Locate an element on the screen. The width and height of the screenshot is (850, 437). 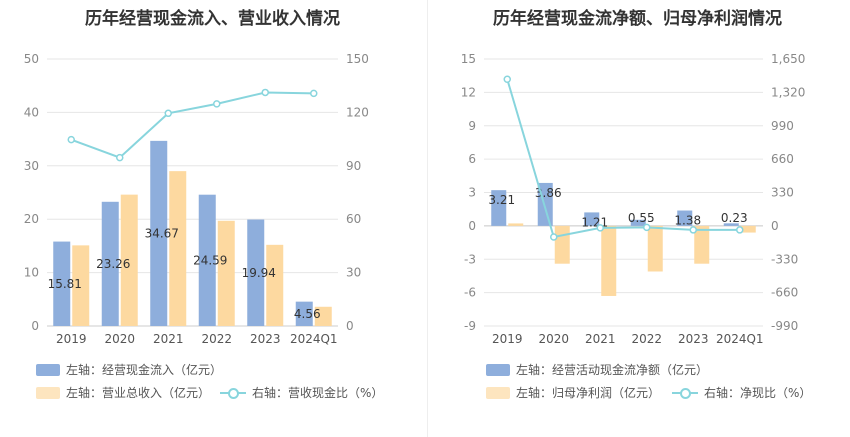
bar-data-label: 4.56 is located at coordinates (307, 314).